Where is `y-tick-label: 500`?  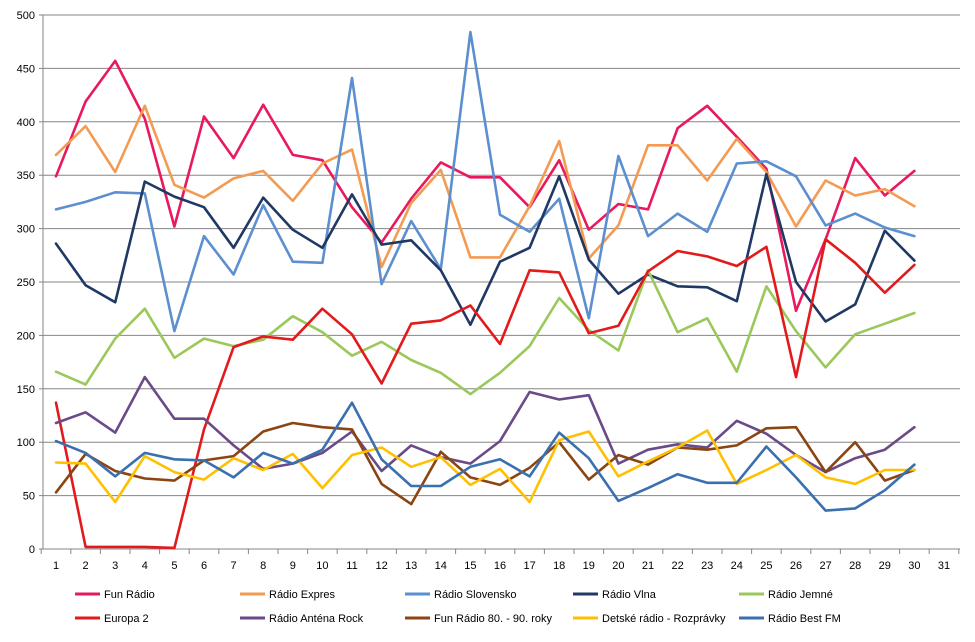 y-tick-label: 500 is located at coordinates (26, 16).